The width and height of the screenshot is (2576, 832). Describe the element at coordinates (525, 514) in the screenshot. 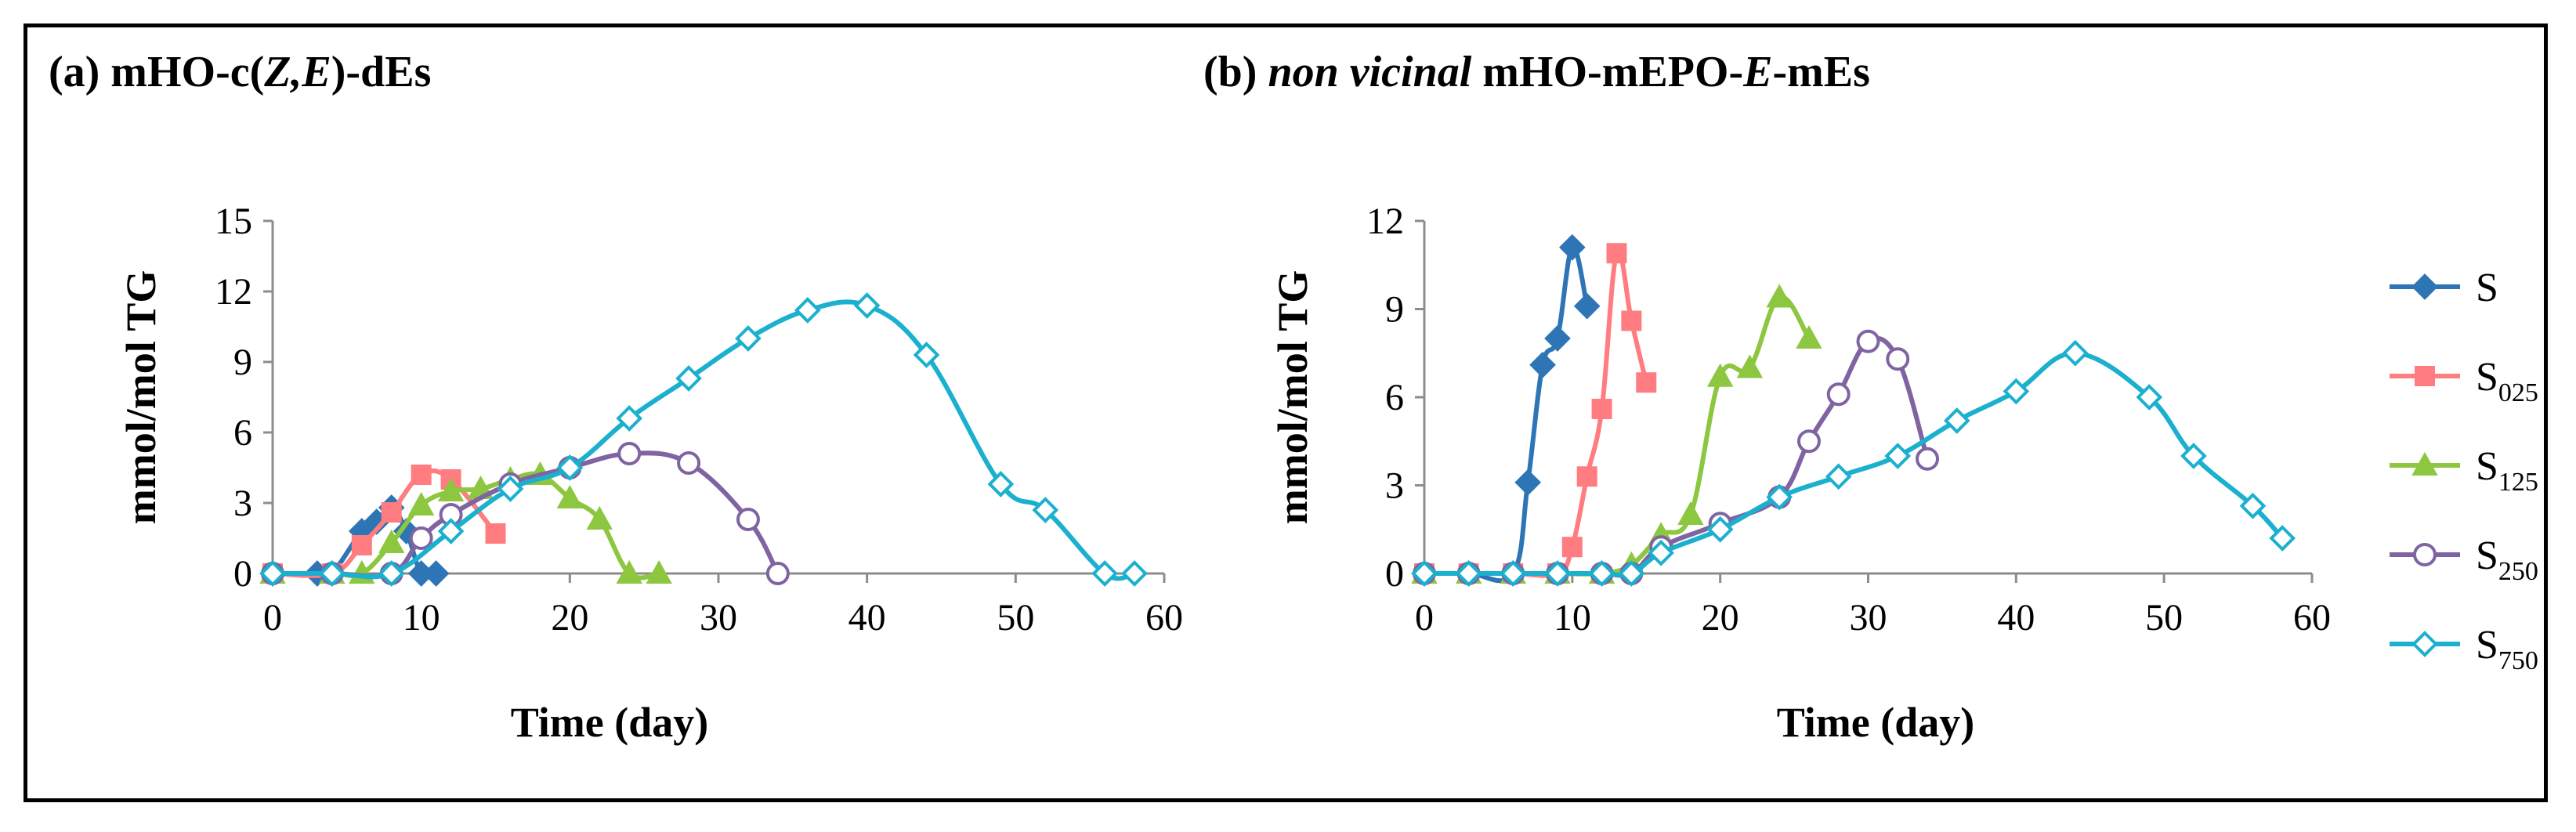

I see `panel-a-line-S250` at that location.